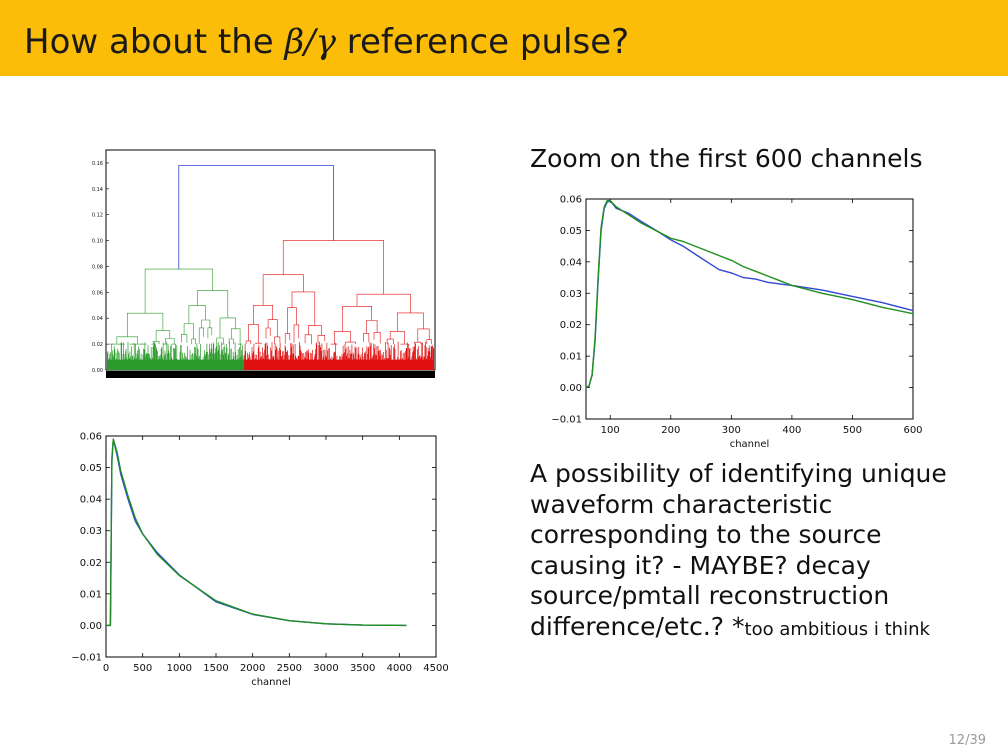 This screenshot has height=756, width=1008. Describe the element at coordinates (97, 242) in the screenshot. I see `y-tick-label: 0.10` at that location.